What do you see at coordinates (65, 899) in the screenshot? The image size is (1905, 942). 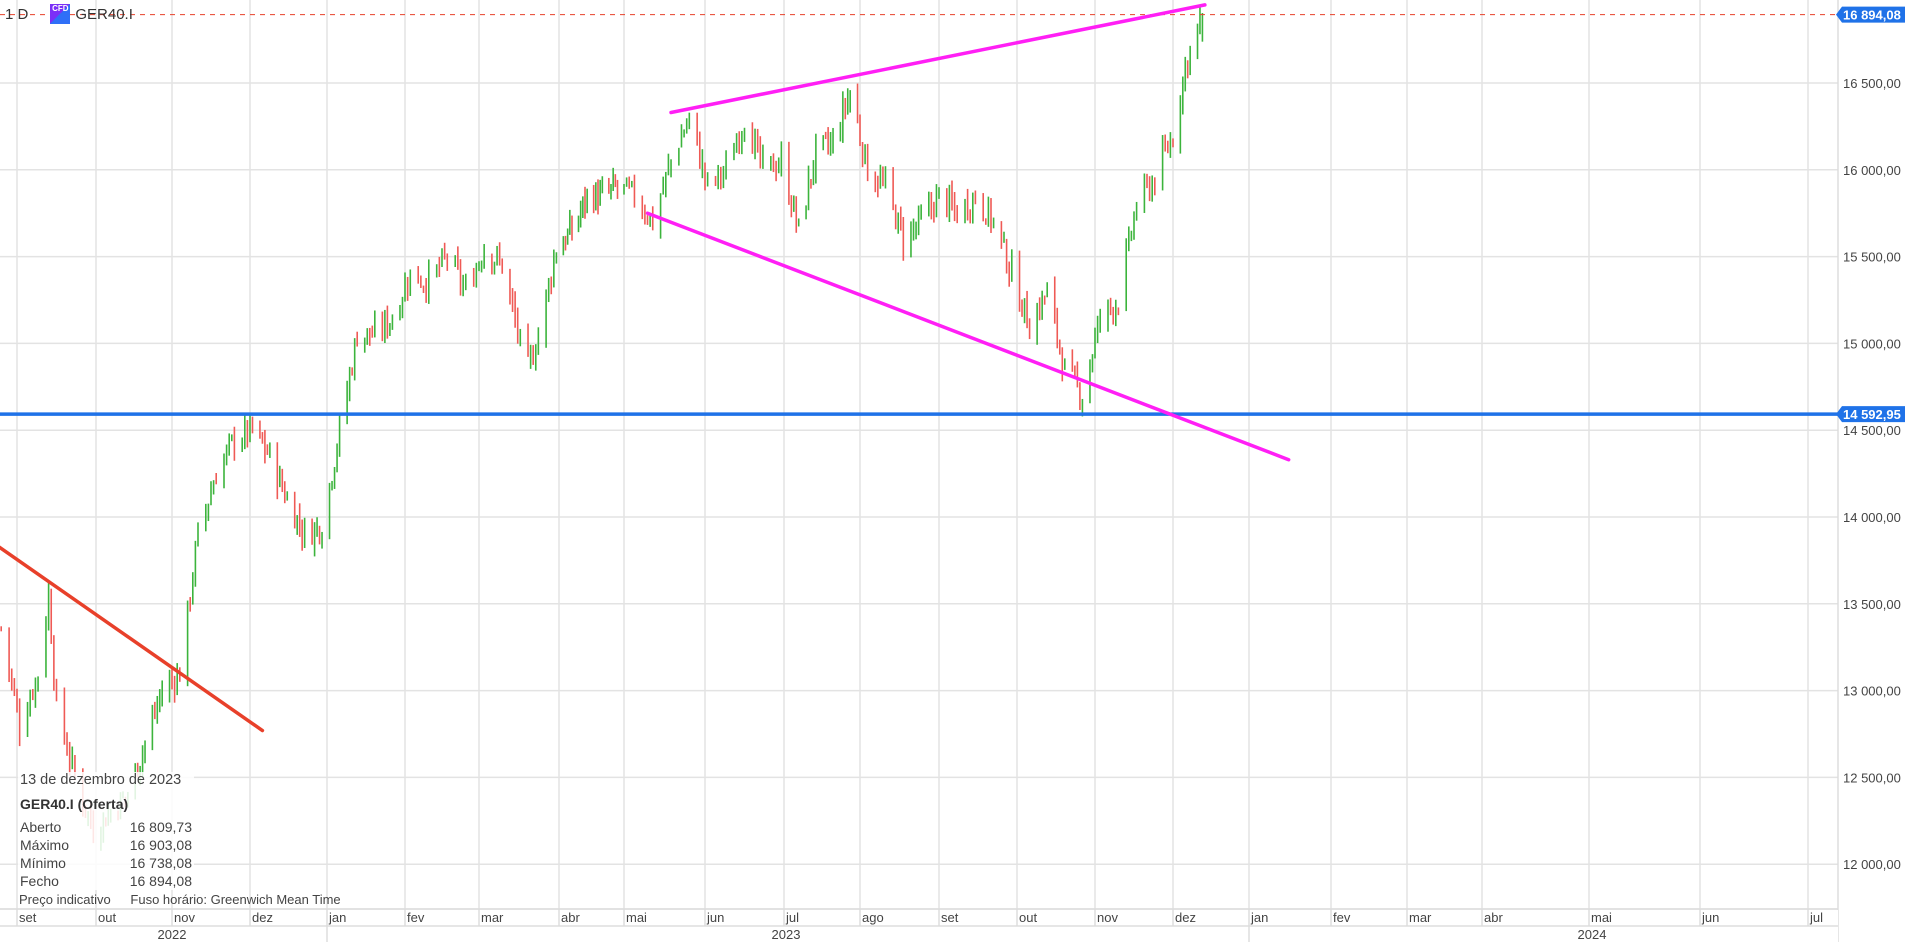 I see `price-note: Preço indicativo` at bounding box center [65, 899].